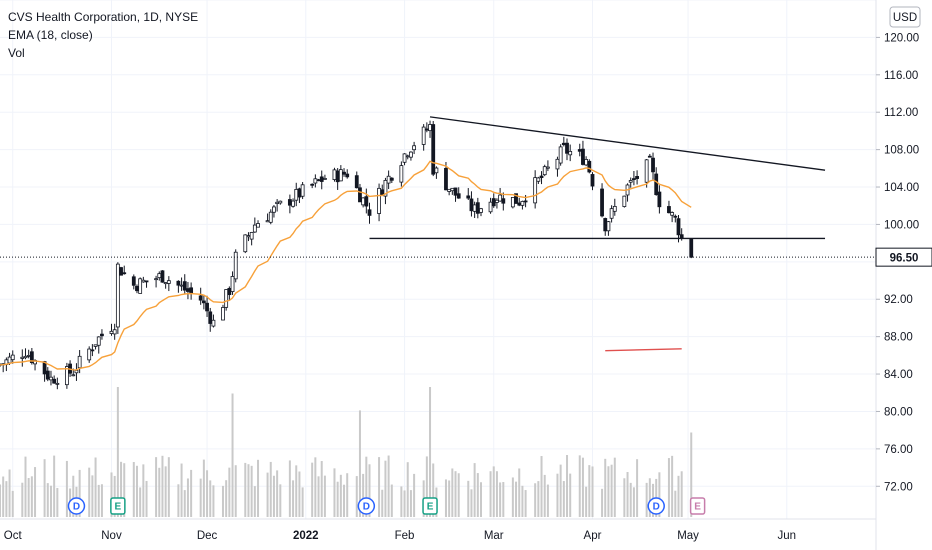  What do you see at coordinates (16, 53) in the screenshot?
I see `volume-indicator-label: Vol` at bounding box center [16, 53].